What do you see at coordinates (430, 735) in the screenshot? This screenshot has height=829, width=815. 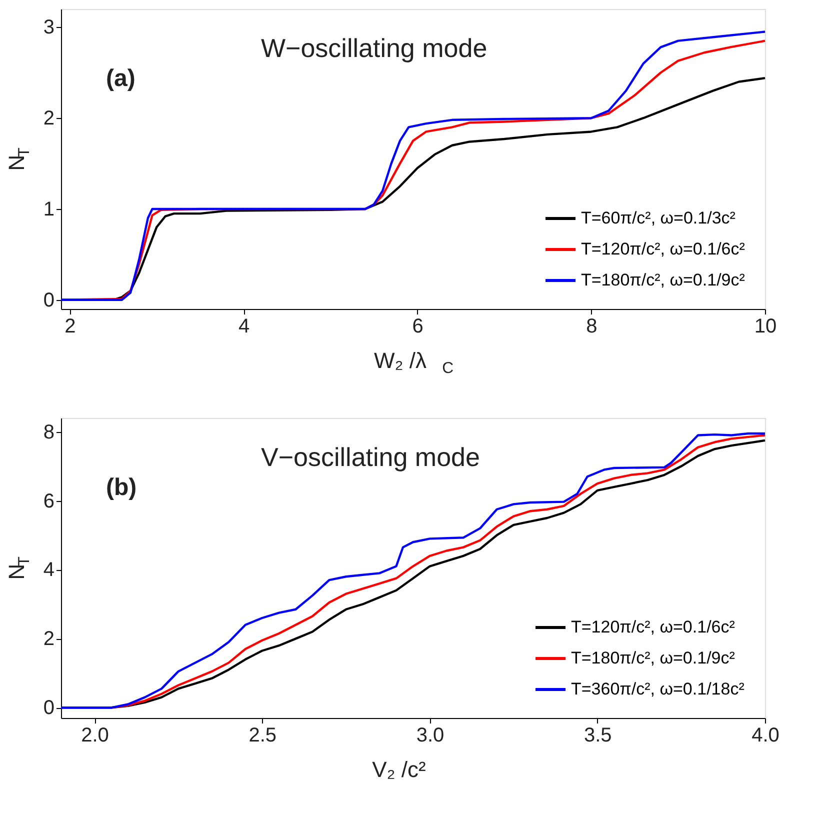 I see `x-tick-label: 3.0` at bounding box center [430, 735].